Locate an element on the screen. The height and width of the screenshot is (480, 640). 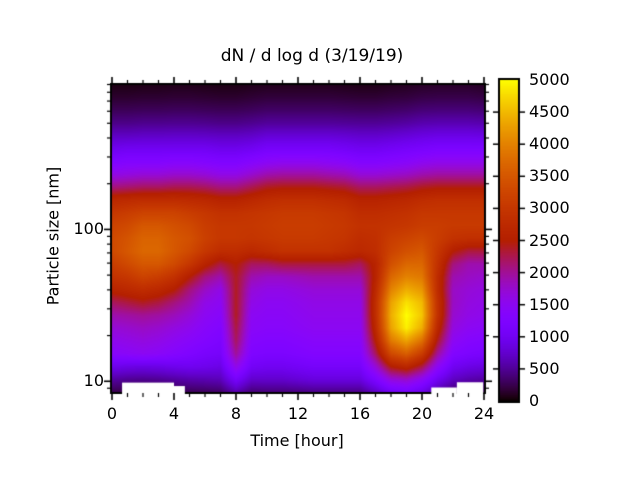
x-tick-label: 20 is located at coordinates (422, 413).